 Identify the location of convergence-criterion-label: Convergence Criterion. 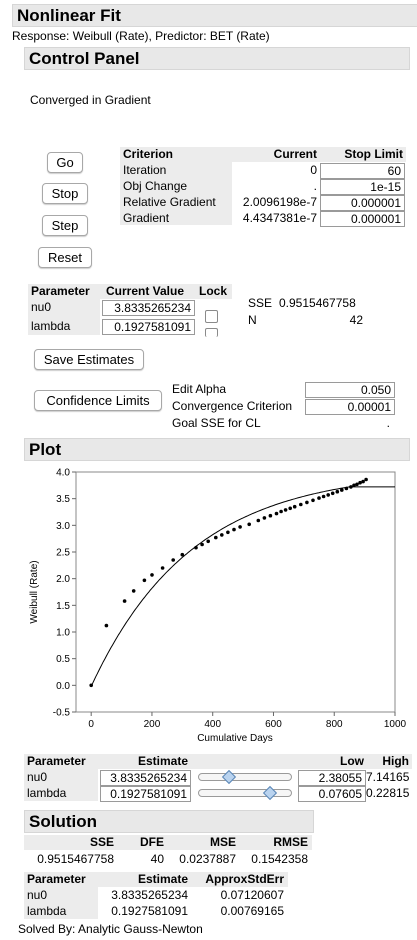
(232, 406).